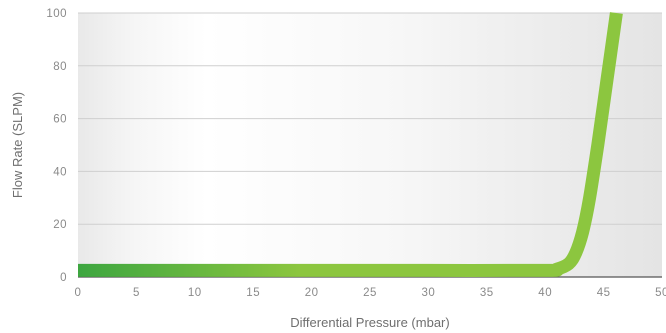 This screenshot has height=333, width=666. I want to click on x-tick-label: 25, so click(370, 293).